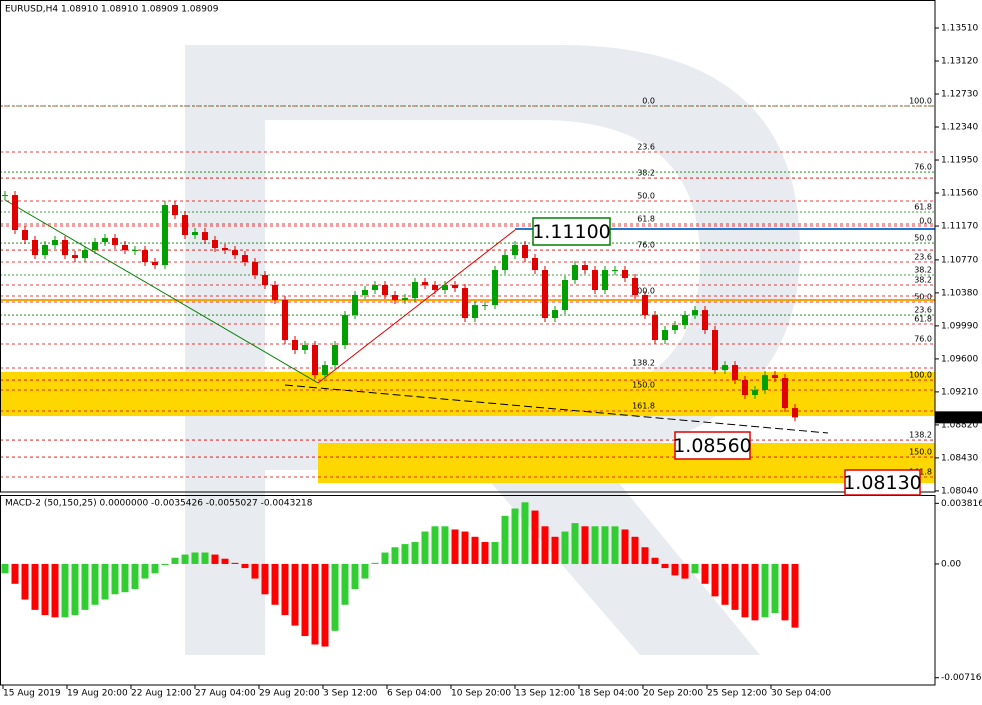 The width and height of the screenshot is (982, 705). I want to click on last-price-label: 1.08909, so click(959, 418).